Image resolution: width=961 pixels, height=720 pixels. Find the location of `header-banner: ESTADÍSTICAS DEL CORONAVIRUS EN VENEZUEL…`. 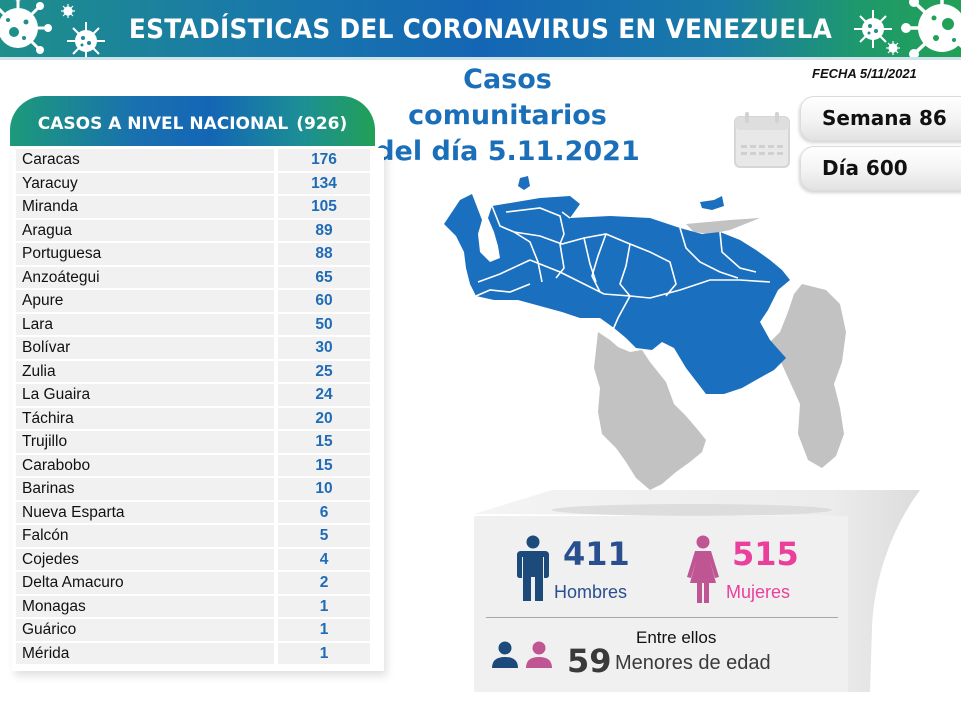

header-banner: ESTADÍSTICAS DEL CORONAVIRUS EN VENEZUEL… is located at coordinates (480, 30).